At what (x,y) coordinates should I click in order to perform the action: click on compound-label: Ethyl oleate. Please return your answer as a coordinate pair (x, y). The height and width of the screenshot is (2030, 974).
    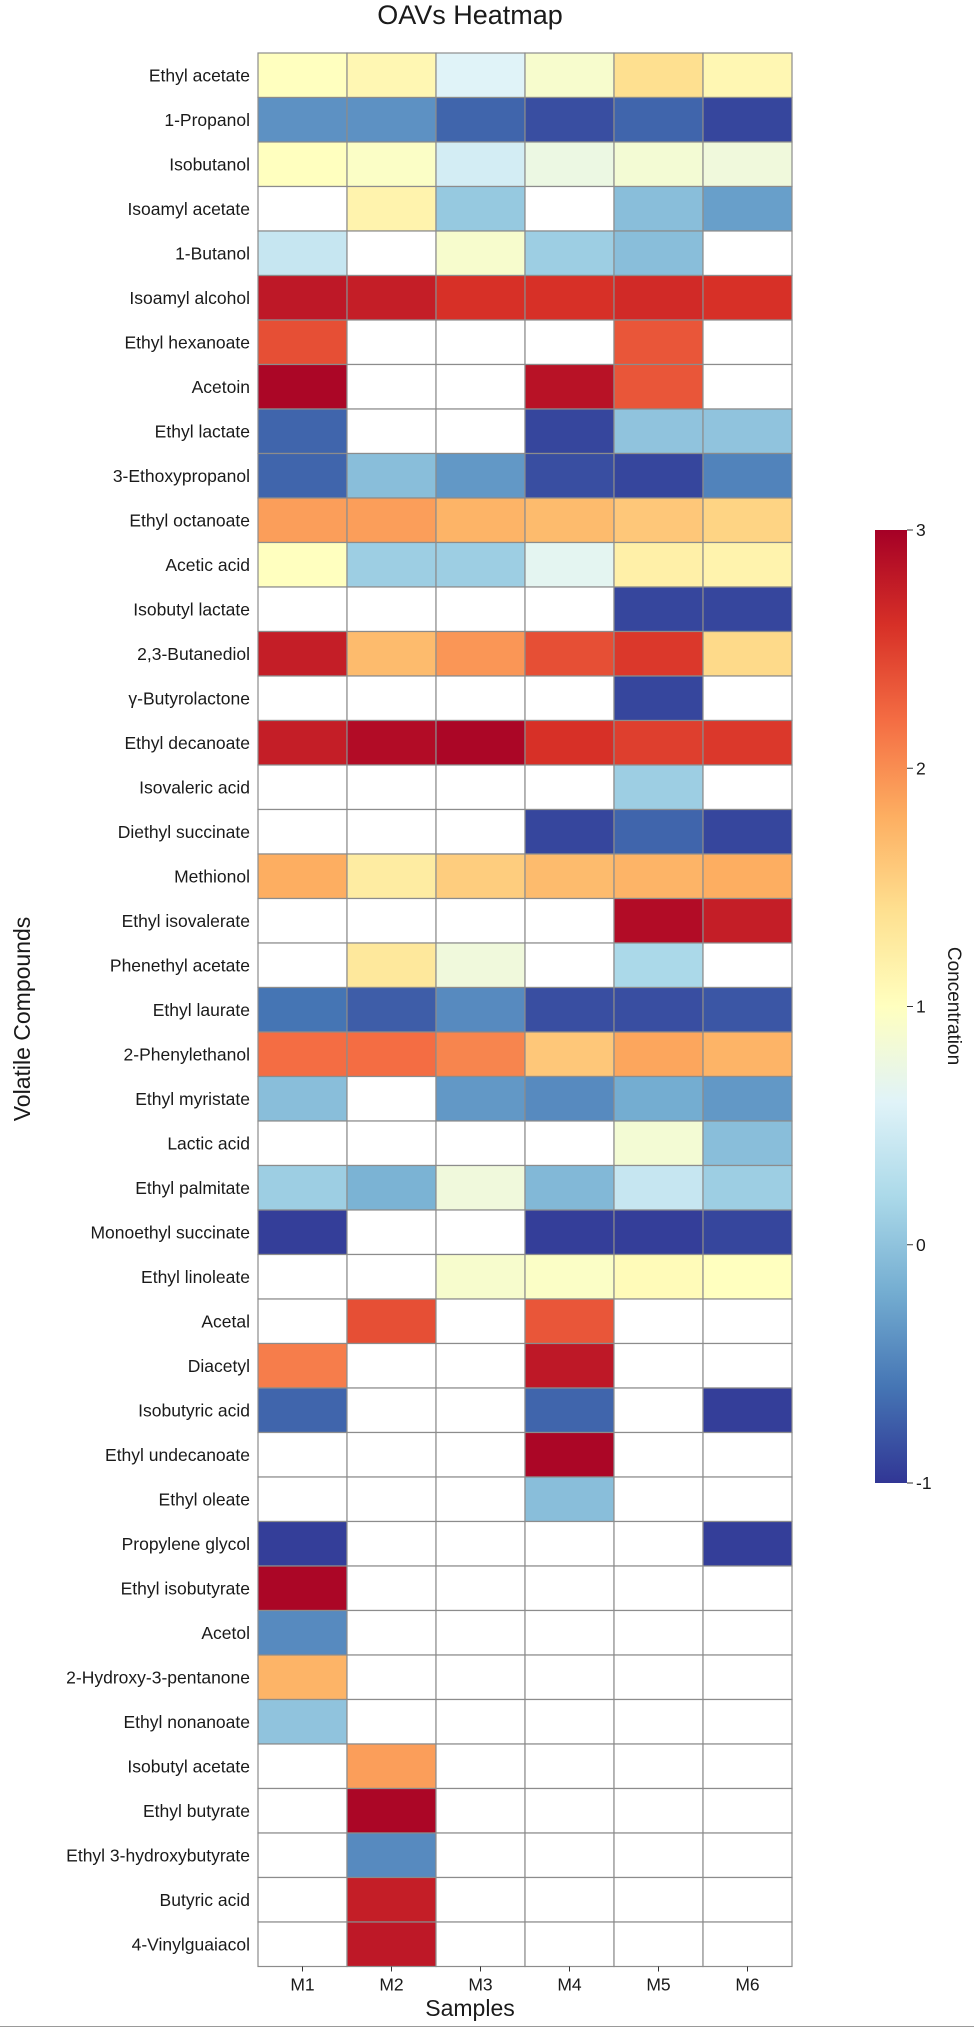
    Looking at the image, I should click on (204, 1499).